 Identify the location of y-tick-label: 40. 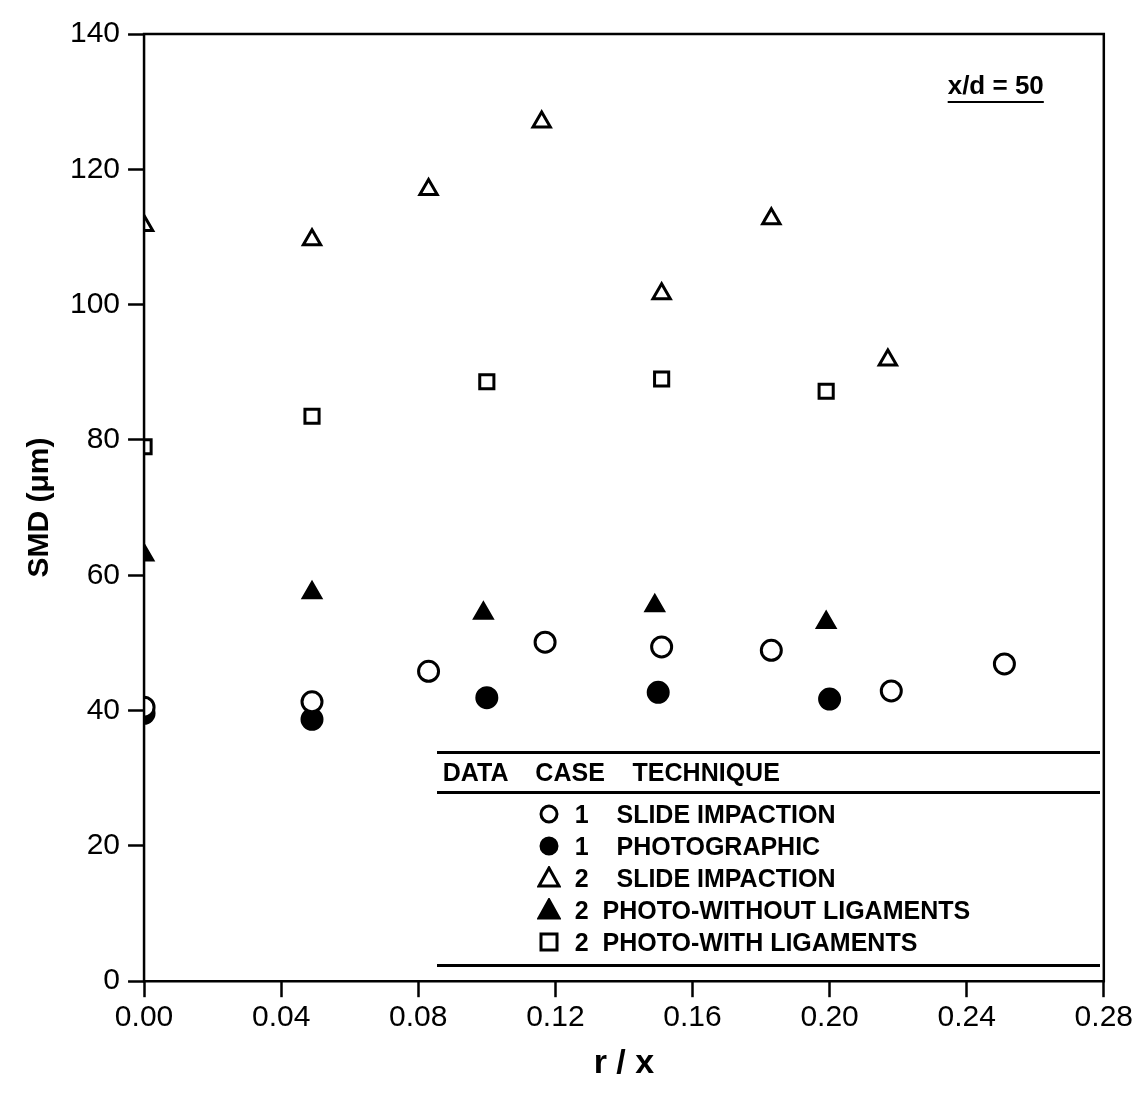
(103, 708).